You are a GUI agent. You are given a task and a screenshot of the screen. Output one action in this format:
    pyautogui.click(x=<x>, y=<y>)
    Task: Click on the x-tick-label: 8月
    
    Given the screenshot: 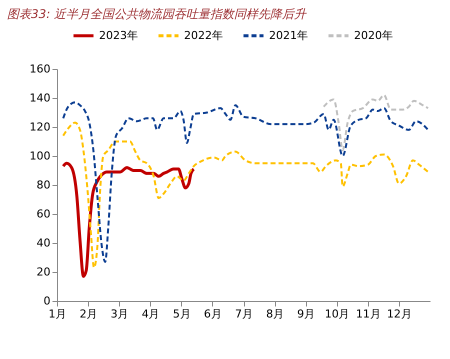 What is the action you would take?
    pyautogui.click(x=275, y=314)
    